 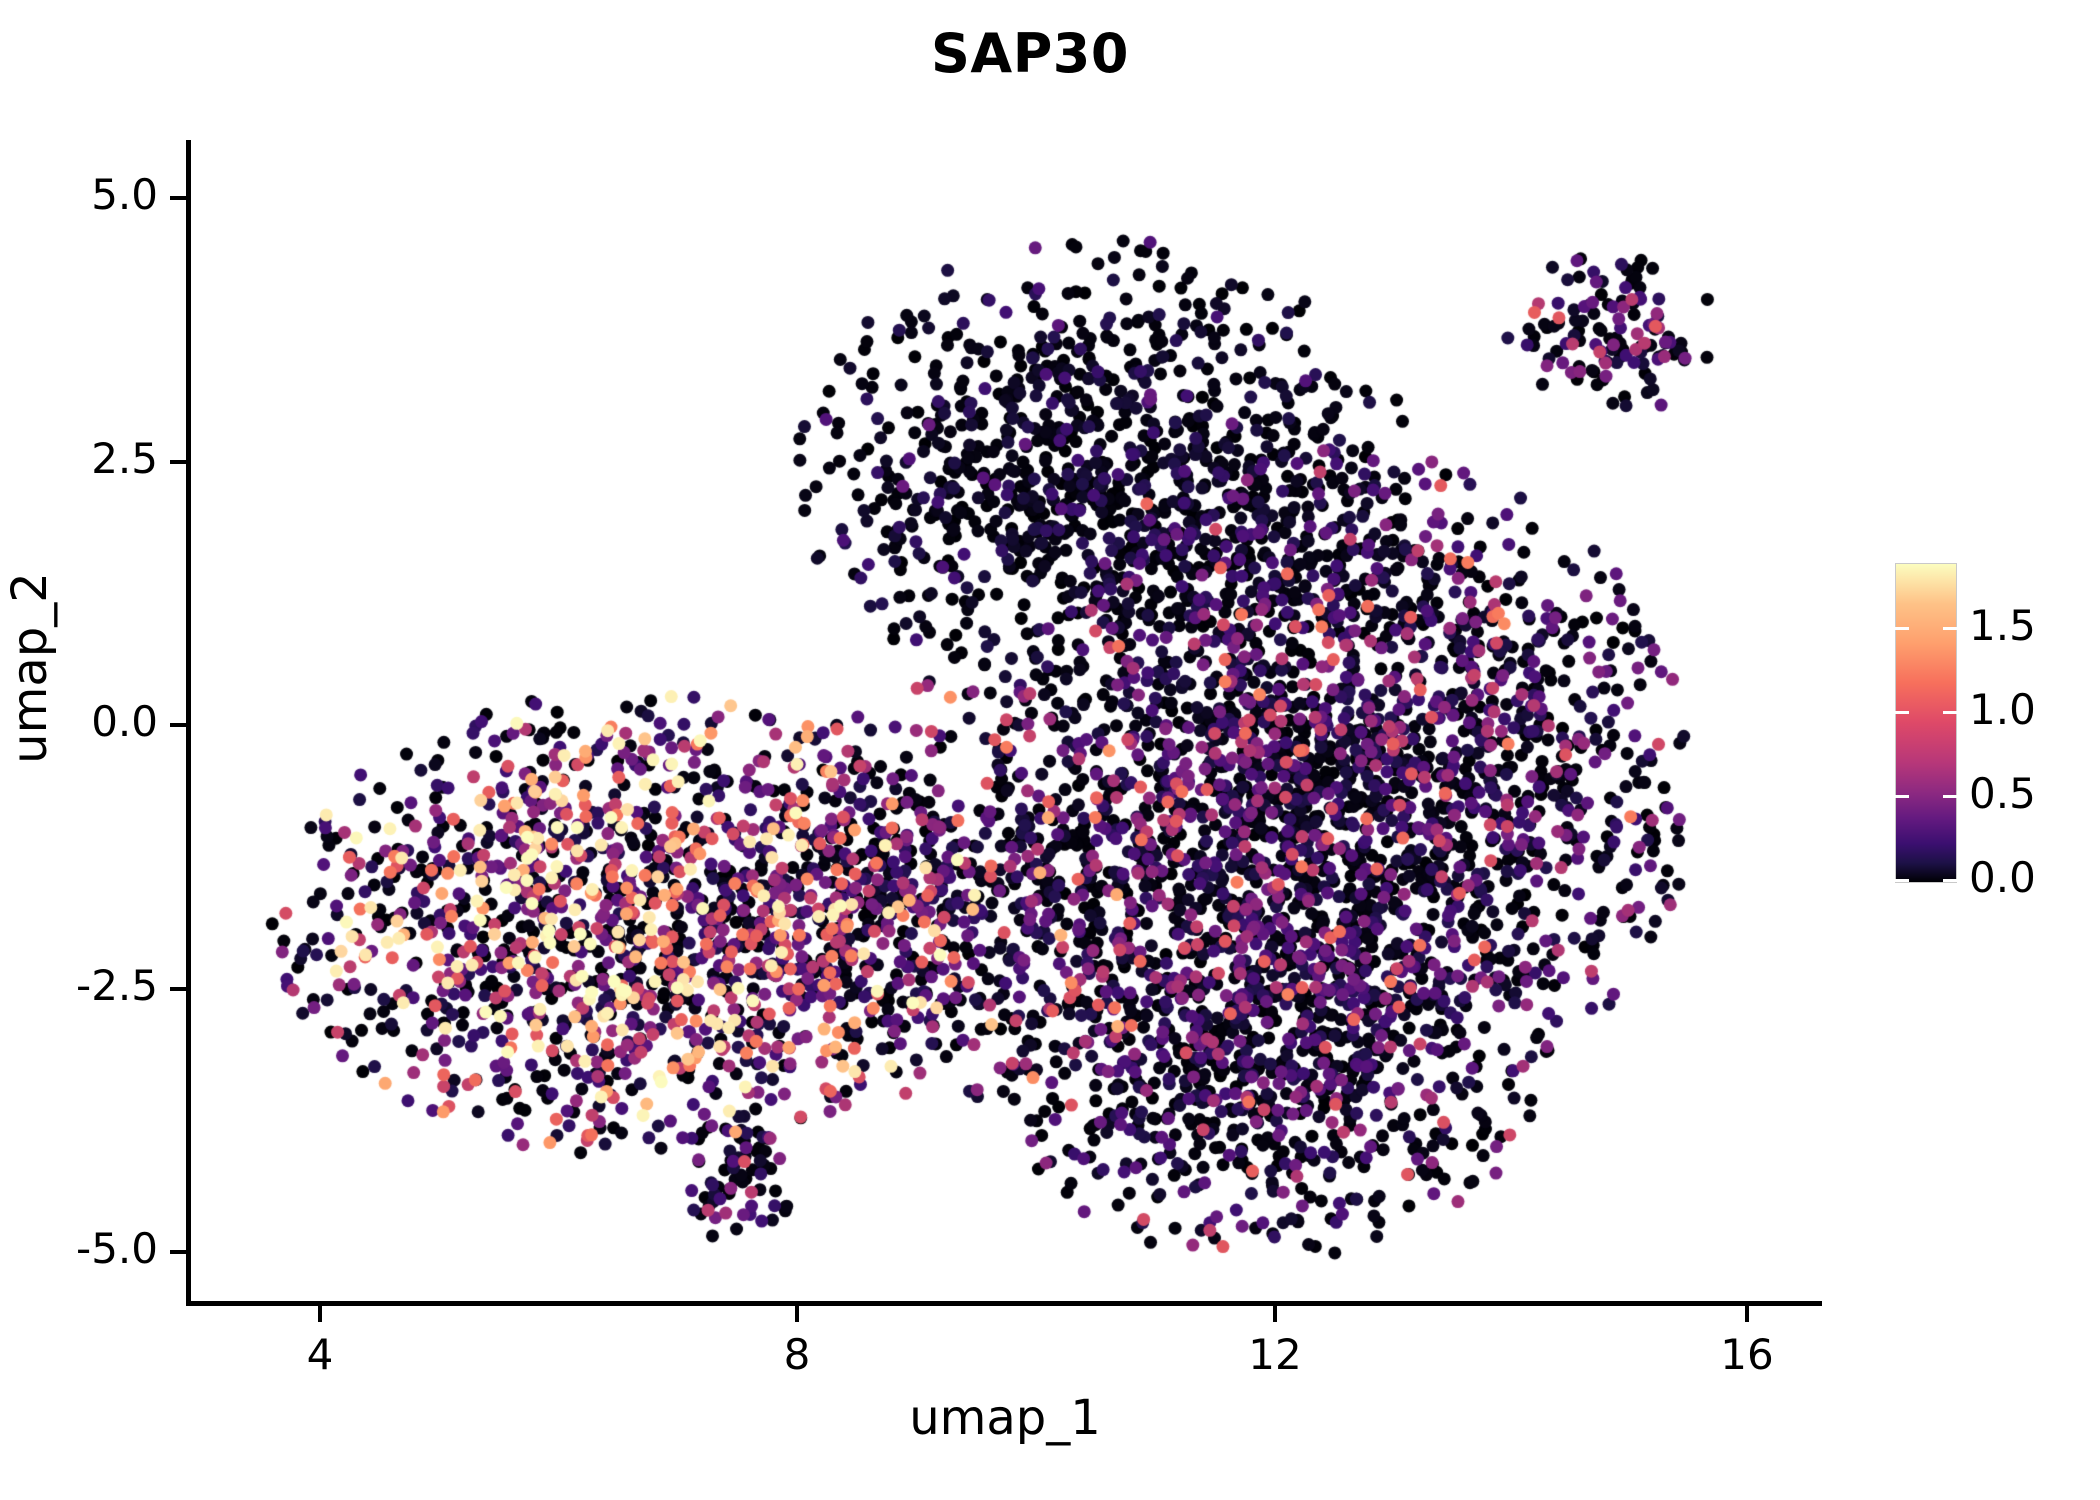 I want to click on y-tick-label: 5.0, so click(x=124, y=194).